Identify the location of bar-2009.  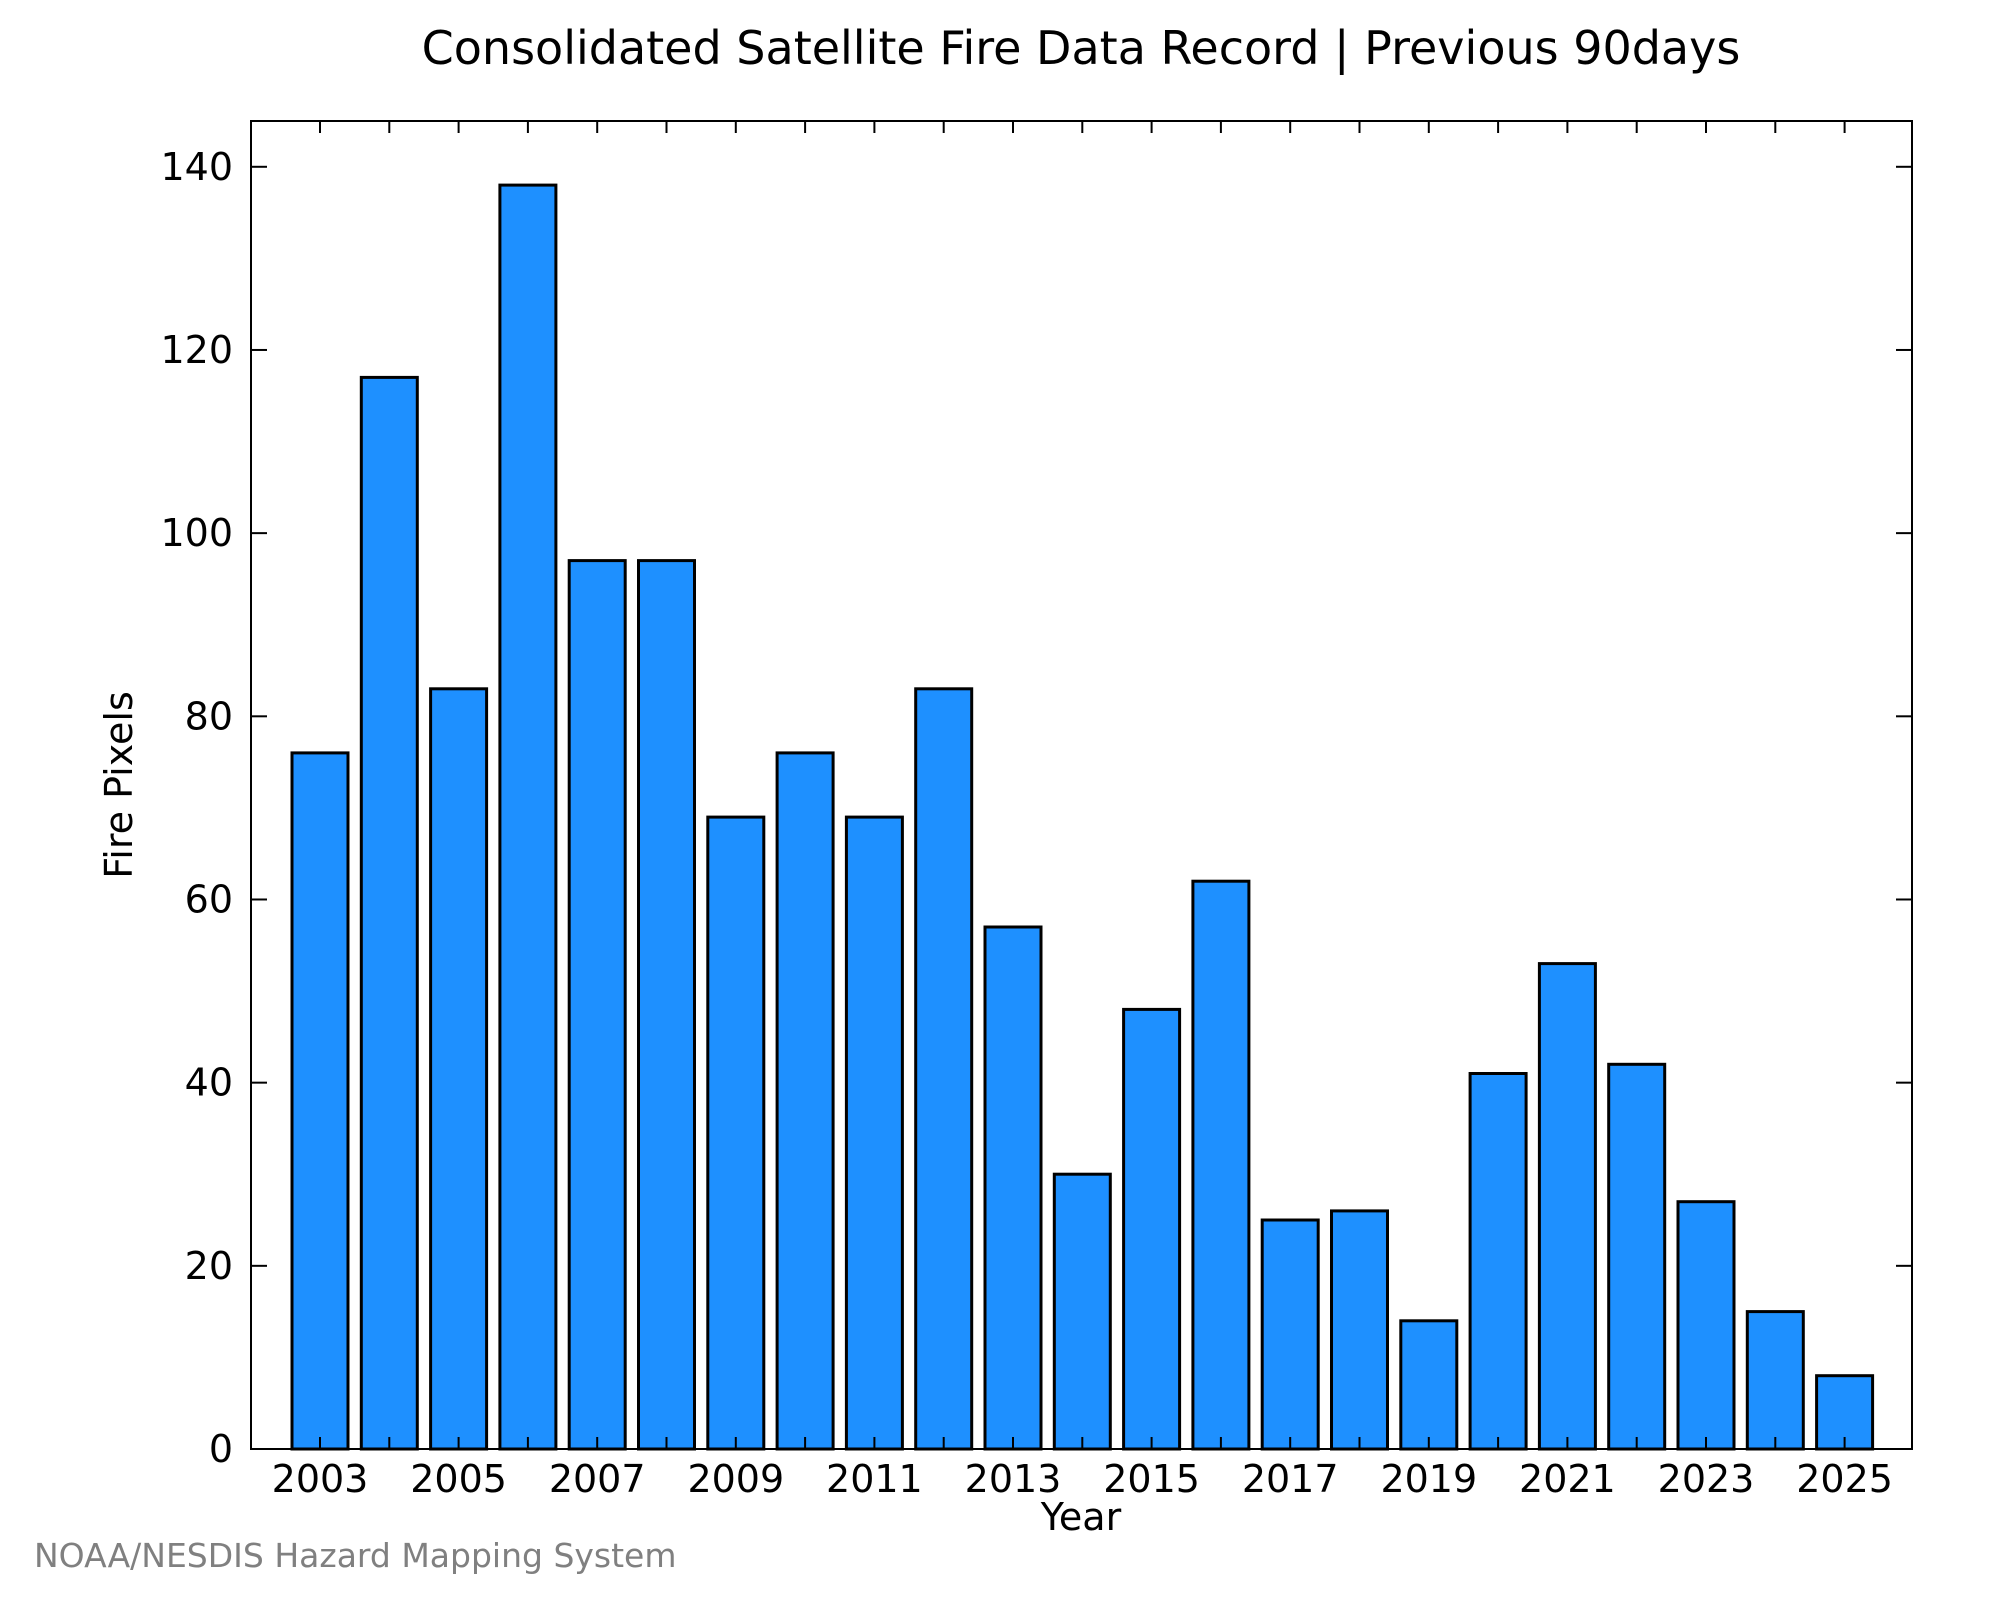
(736, 1133).